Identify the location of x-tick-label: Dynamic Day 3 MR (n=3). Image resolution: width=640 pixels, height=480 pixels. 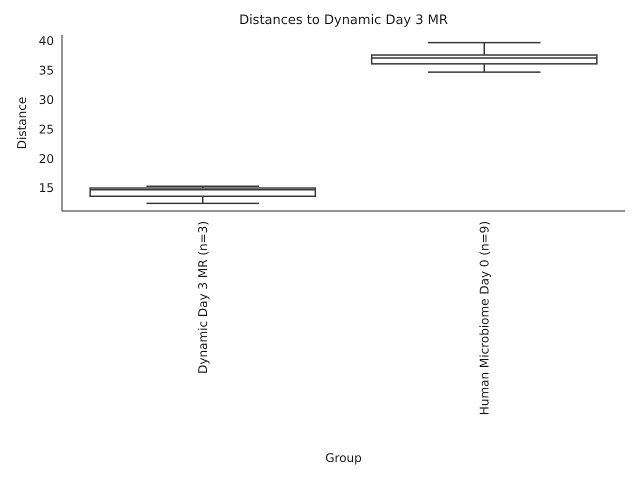
(203, 297).